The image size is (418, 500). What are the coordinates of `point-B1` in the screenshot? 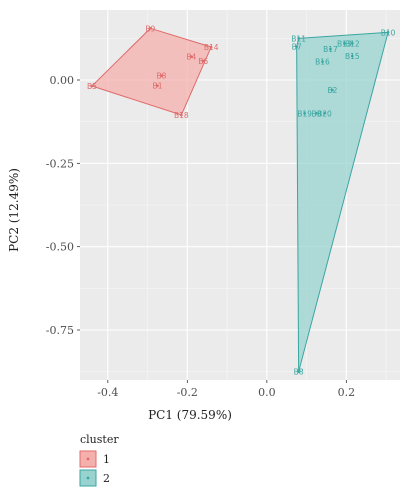 It's located at (157, 85).